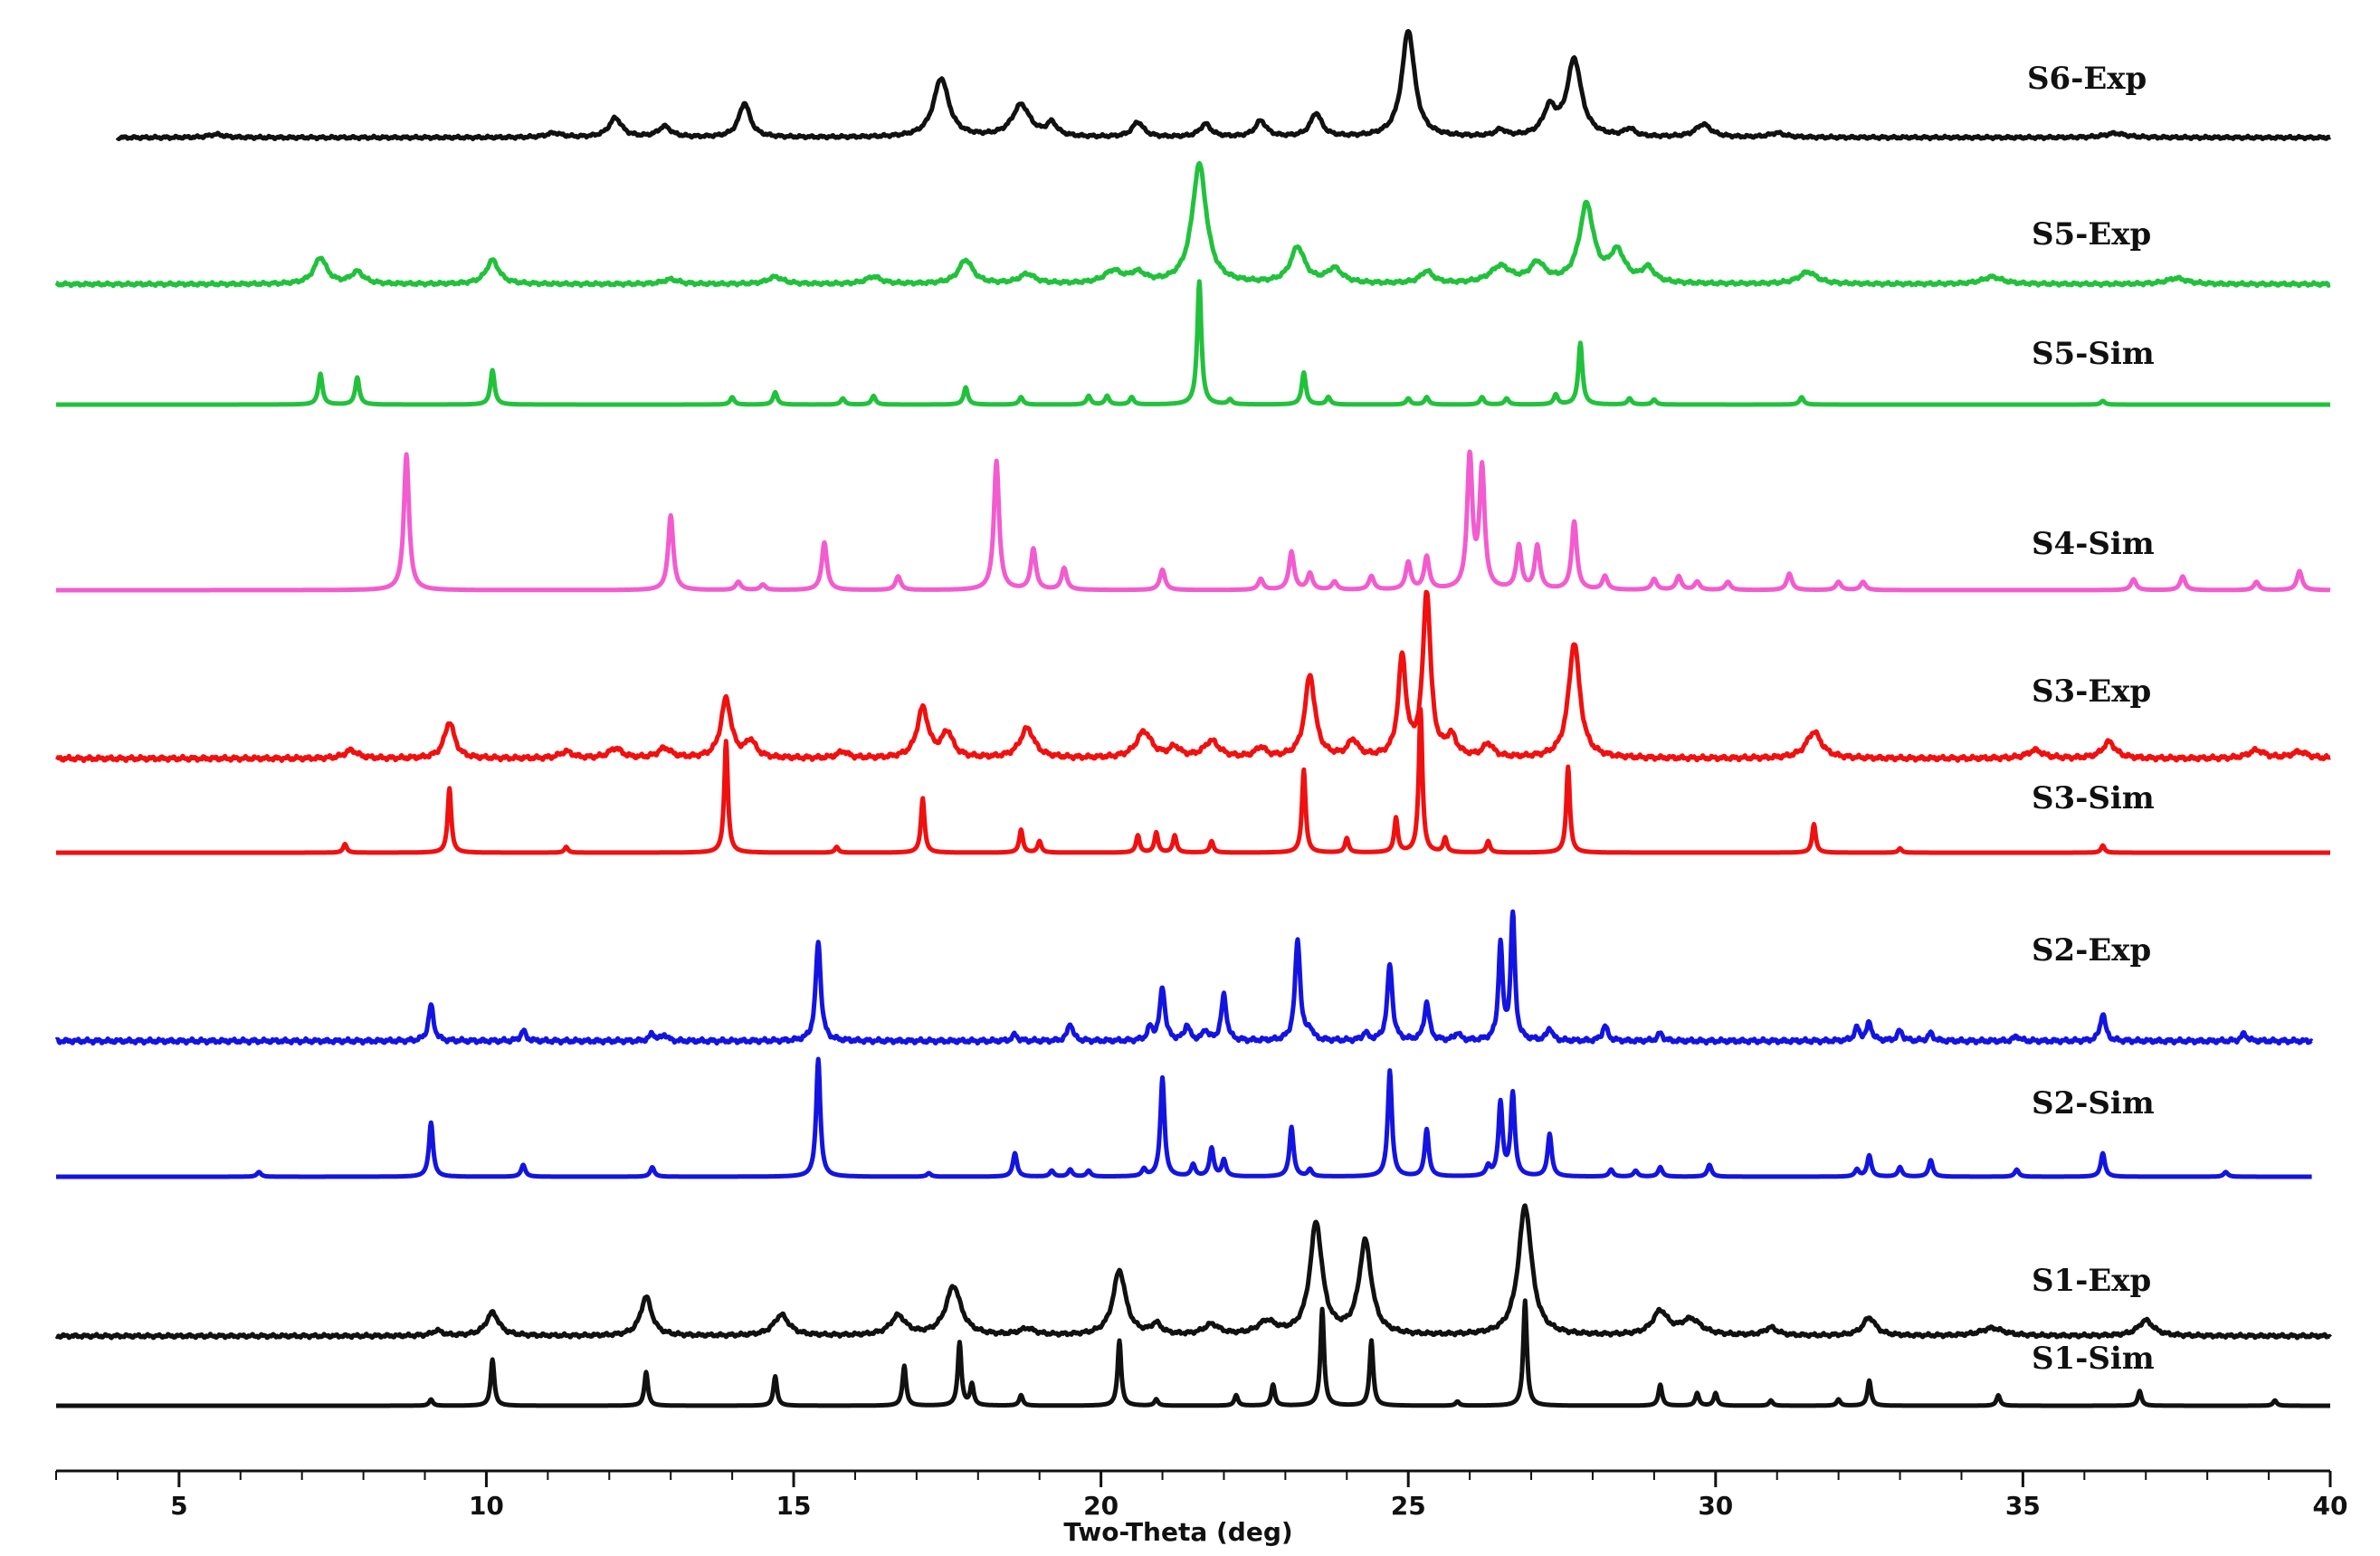  What do you see at coordinates (1193, 343) in the screenshot?
I see `series-line-s5-sim` at bounding box center [1193, 343].